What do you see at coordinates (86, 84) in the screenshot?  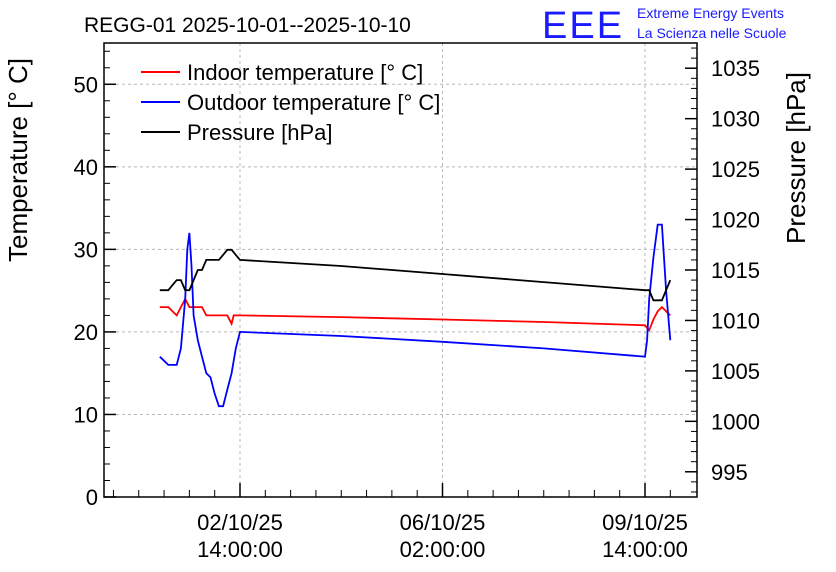 I see `y-tick-label: 50` at bounding box center [86, 84].